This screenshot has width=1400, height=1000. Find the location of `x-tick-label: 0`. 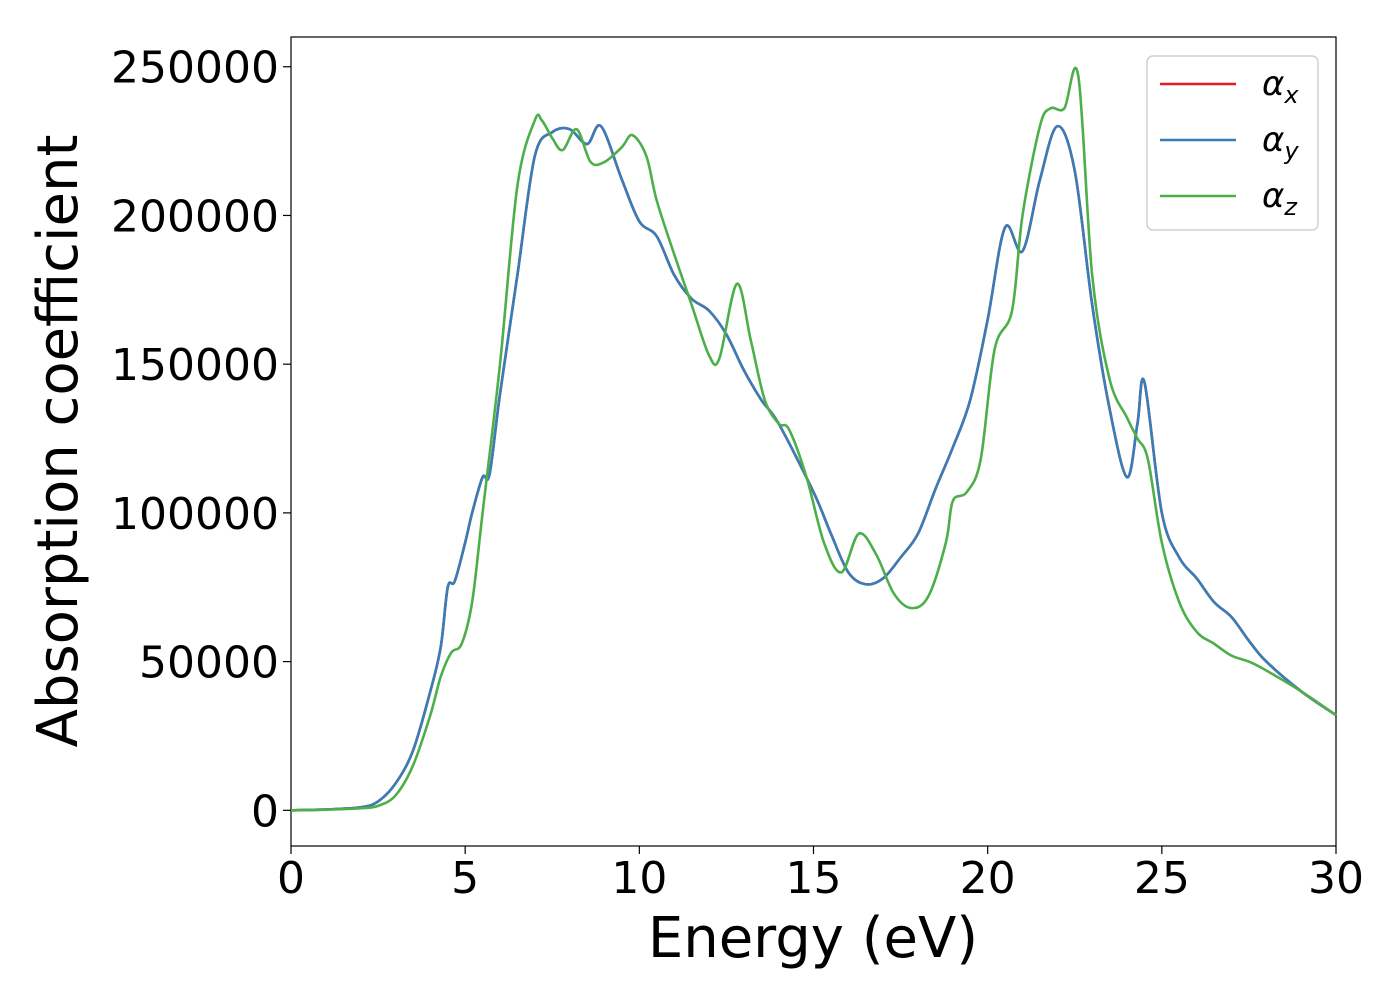

x-tick-label: 0 is located at coordinates (291, 878).